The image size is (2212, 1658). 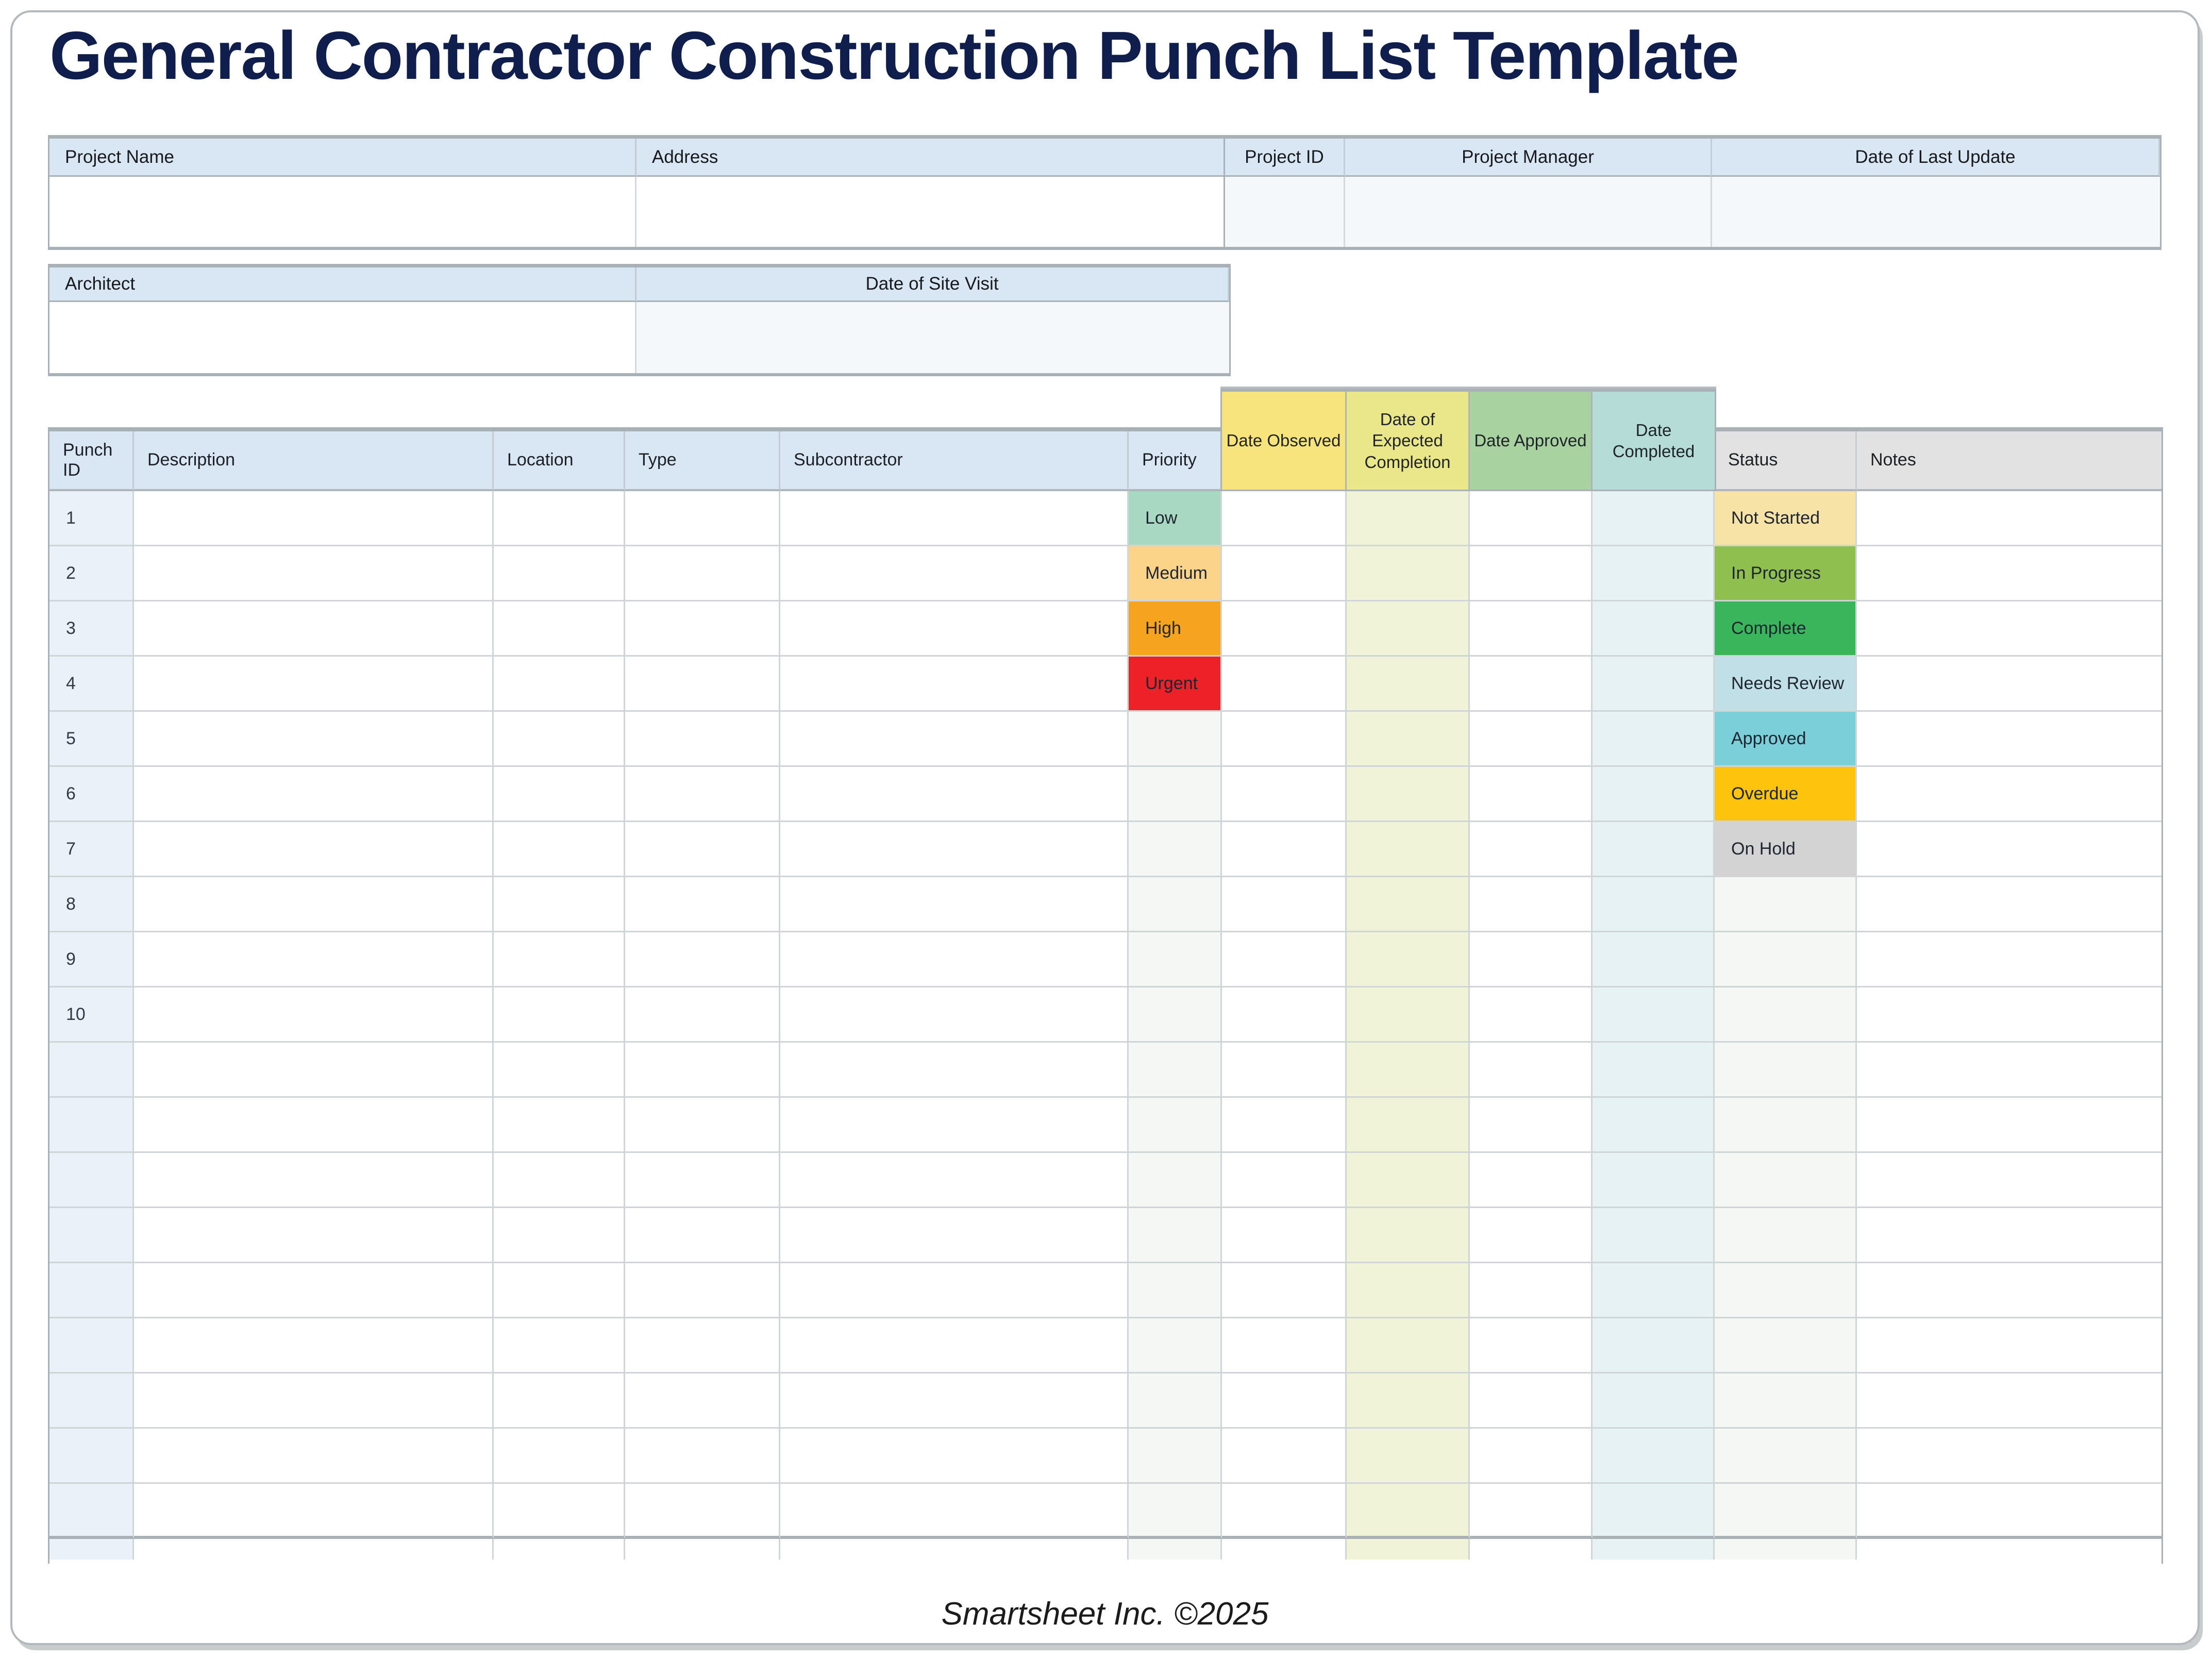 I want to click on status-cell: Complete, so click(x=1786, y=629).